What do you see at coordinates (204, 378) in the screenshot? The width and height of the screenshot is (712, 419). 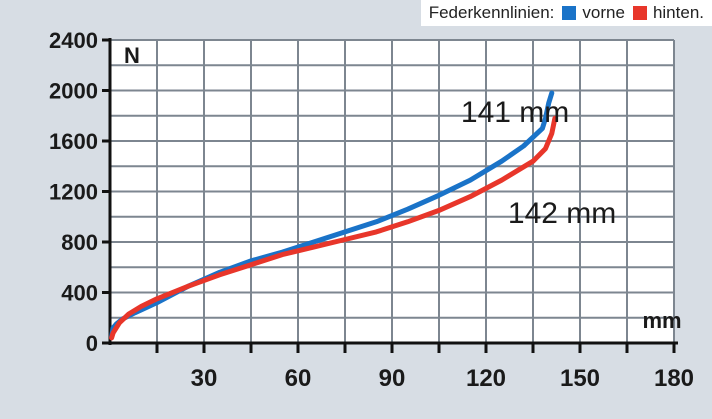 I see `x-tick-label: 30` at bounding box center [204, 378].